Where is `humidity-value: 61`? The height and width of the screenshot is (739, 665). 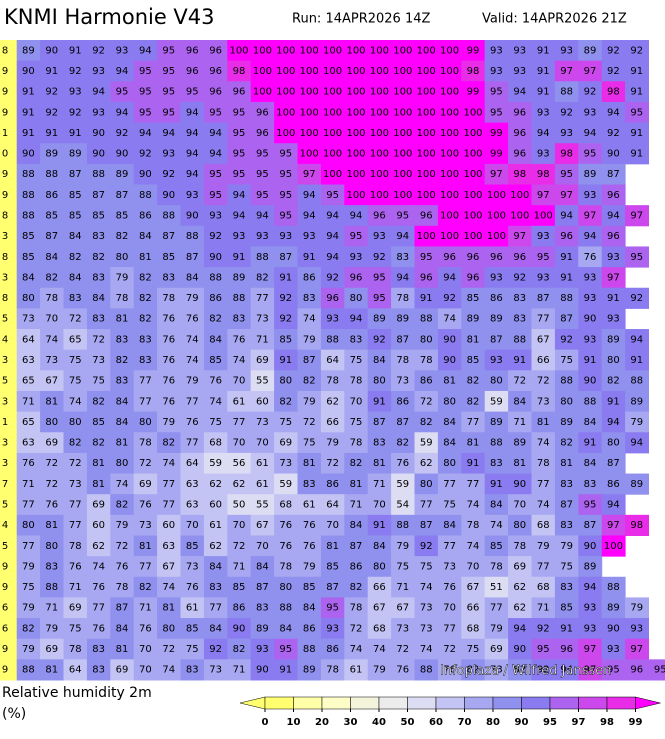
humidity-value: 61 is located at coordinates (192, 608).